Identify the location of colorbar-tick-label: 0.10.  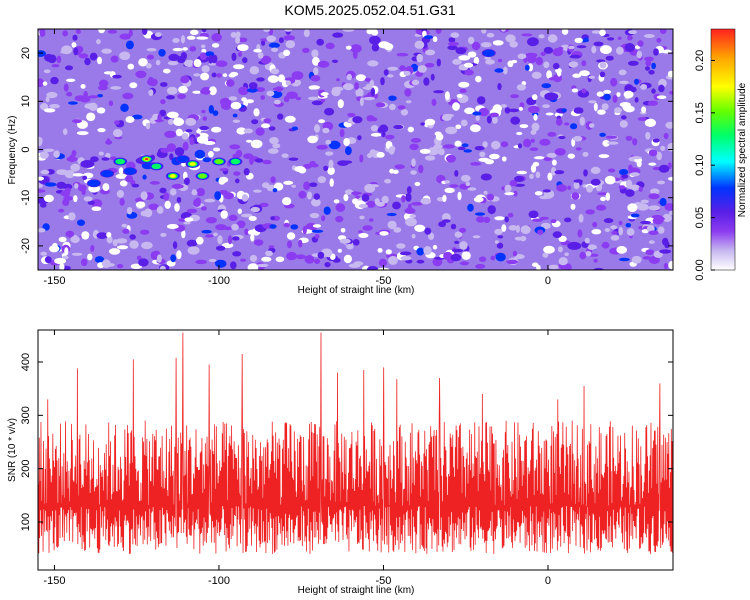
(700, 165).